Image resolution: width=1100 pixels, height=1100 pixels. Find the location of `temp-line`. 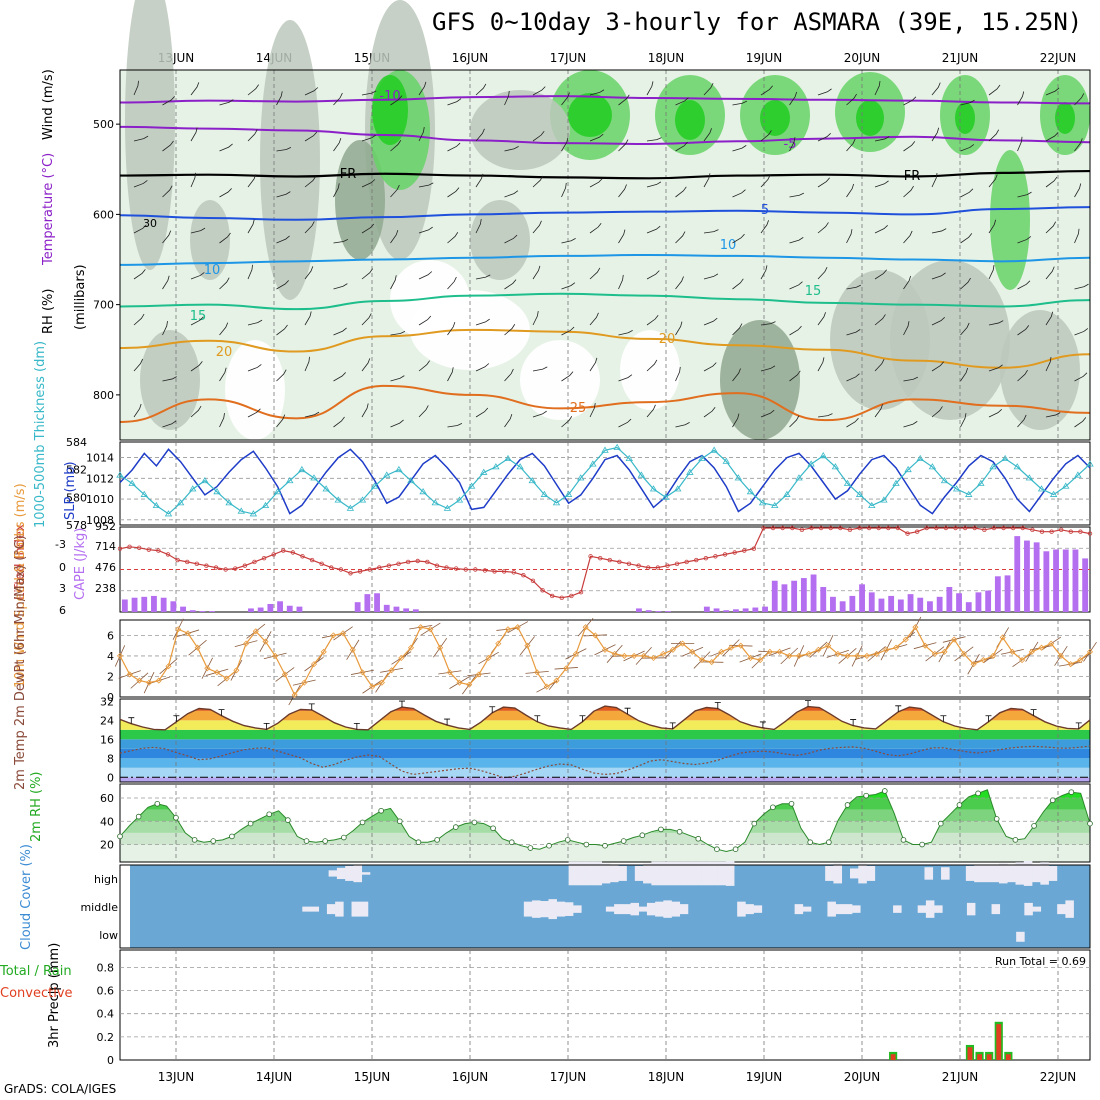

temp-line is located at coordinates (605, 718).